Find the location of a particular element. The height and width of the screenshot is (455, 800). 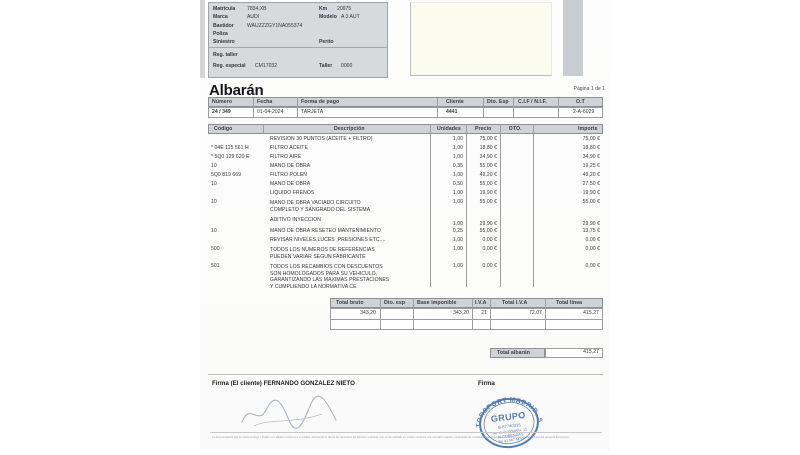

sep-precio is located at coordinates (500, 205).